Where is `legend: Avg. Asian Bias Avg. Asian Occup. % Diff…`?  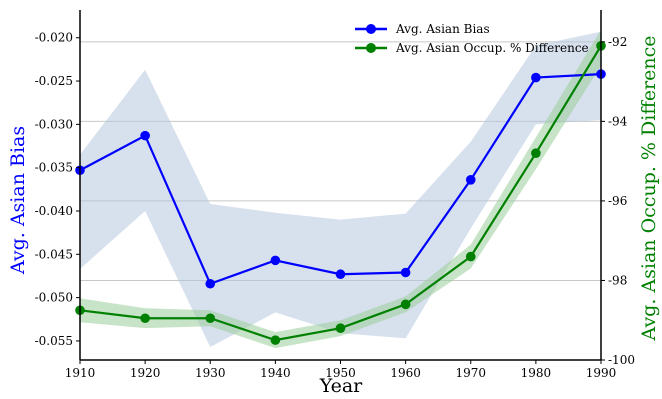 legend: Avg. Asian Bias Avg. Asian Occup. % Diff… is located at coordinates (472, 38).